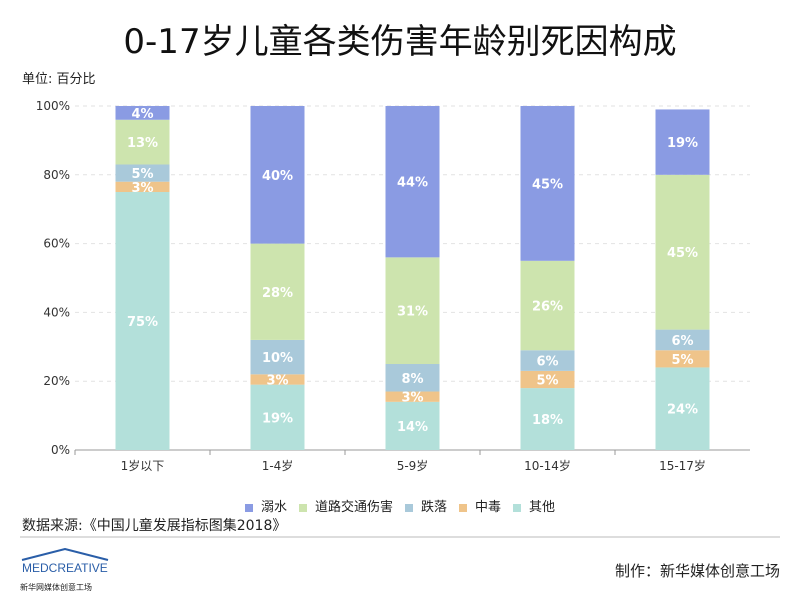 This screenshot has width=800, height=600. I want to click on data-label: 8%, so click(412, 379).